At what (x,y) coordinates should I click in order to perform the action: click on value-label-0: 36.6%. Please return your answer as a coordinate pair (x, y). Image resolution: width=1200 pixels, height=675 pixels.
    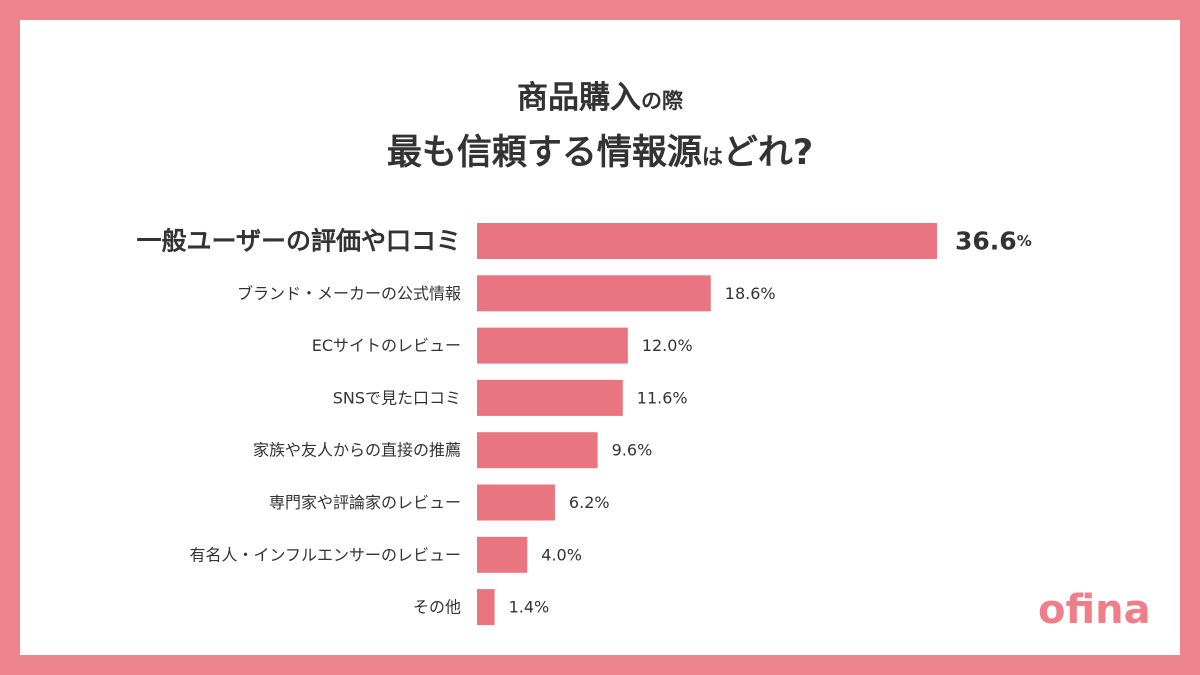
    Looking at the image, I should click on (993, 241).